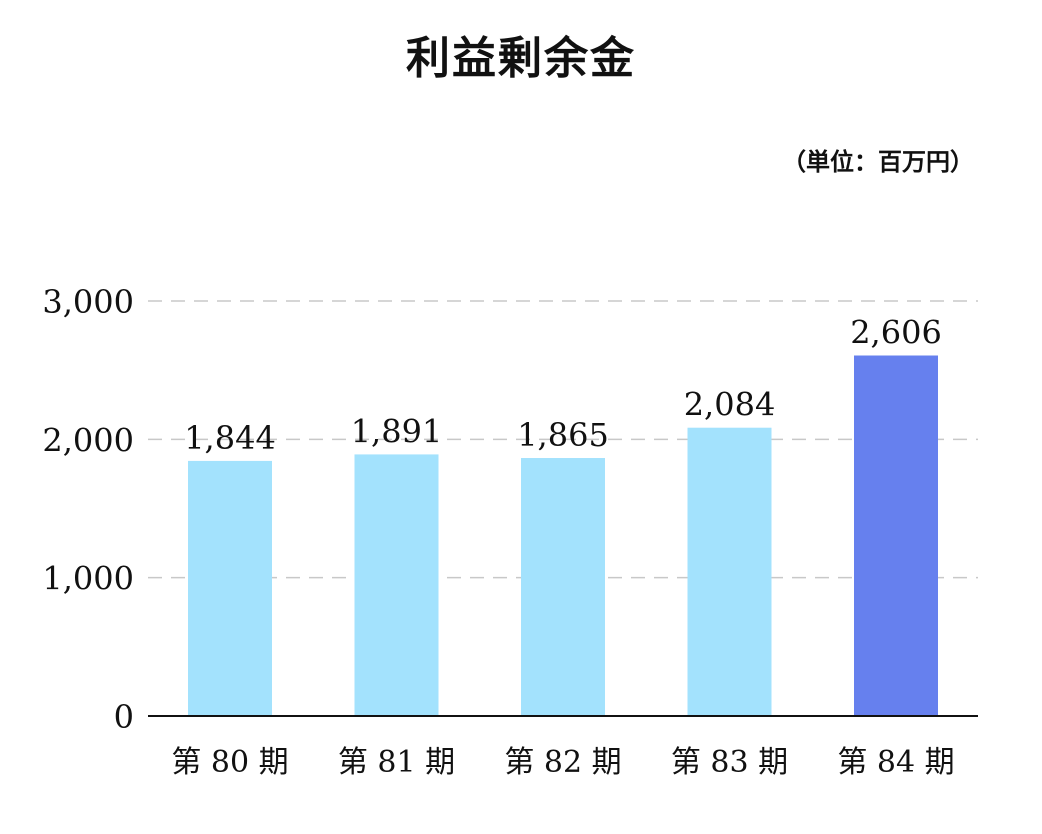 The height and width of the screenshot is (834, 1042). Describe the element at coordinates (396, 762) in the screenshot. I see `x-tick-label: 第 81 期` at that location.